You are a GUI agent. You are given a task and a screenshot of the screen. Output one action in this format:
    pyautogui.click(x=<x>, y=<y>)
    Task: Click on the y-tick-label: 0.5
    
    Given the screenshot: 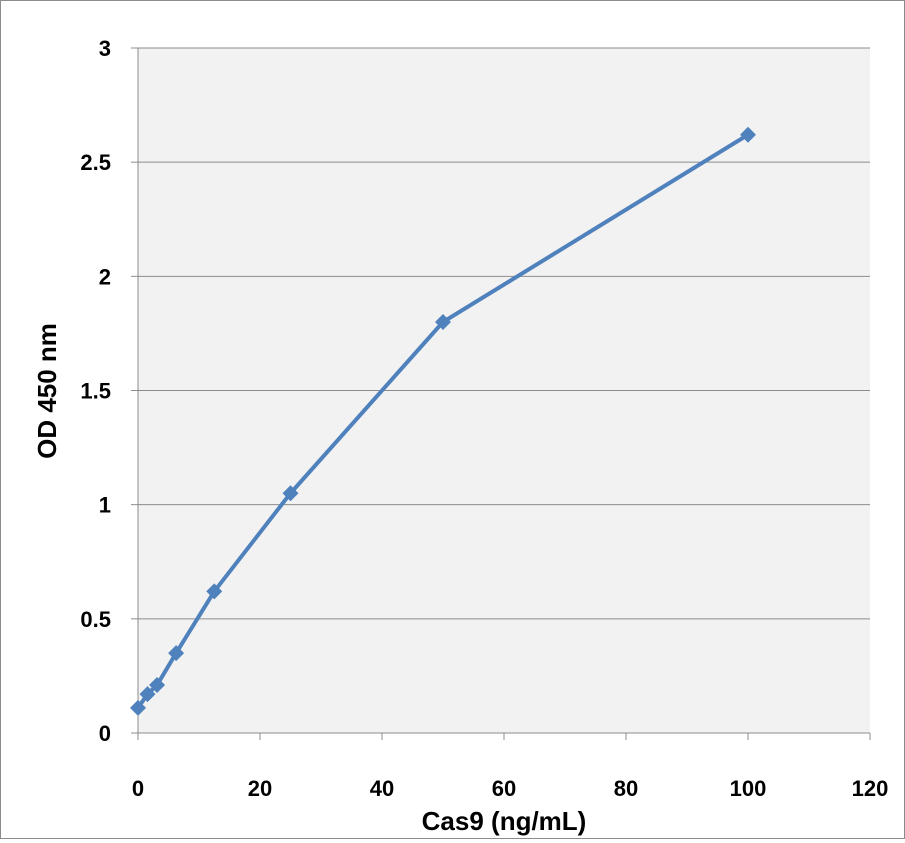 What is the action you would take?
    pyautogui.click(x=95, y=619)
    